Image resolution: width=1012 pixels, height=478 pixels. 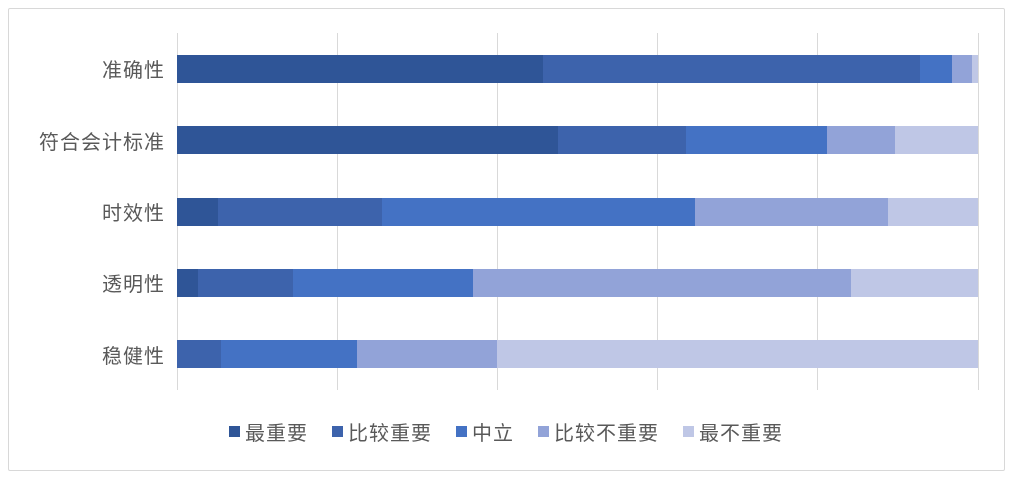 I want to click on legend-item-比较重要: 比较重要, so click(x=382, y=431).